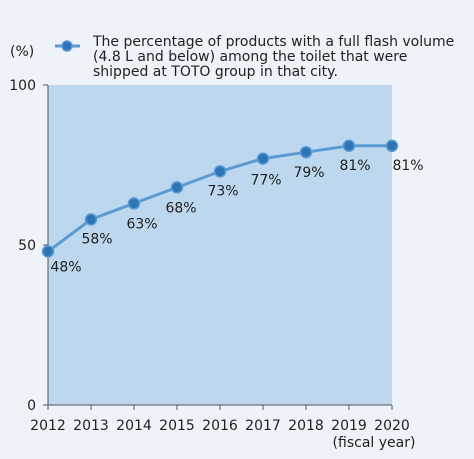  I want to click on y-unit-label: (%), so click(22, 52).